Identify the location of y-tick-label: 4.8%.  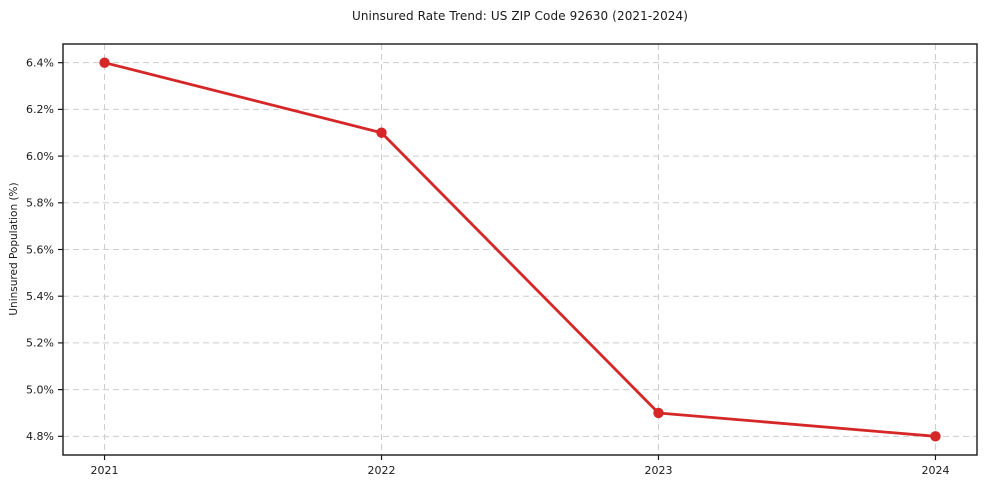
(40, 436).